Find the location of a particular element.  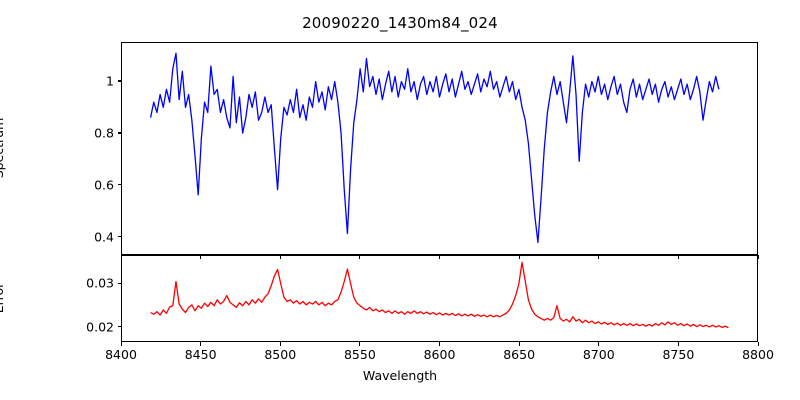

y-tick-label-error-panel-0.03: 0.03 is located at coordinates (100, 283).